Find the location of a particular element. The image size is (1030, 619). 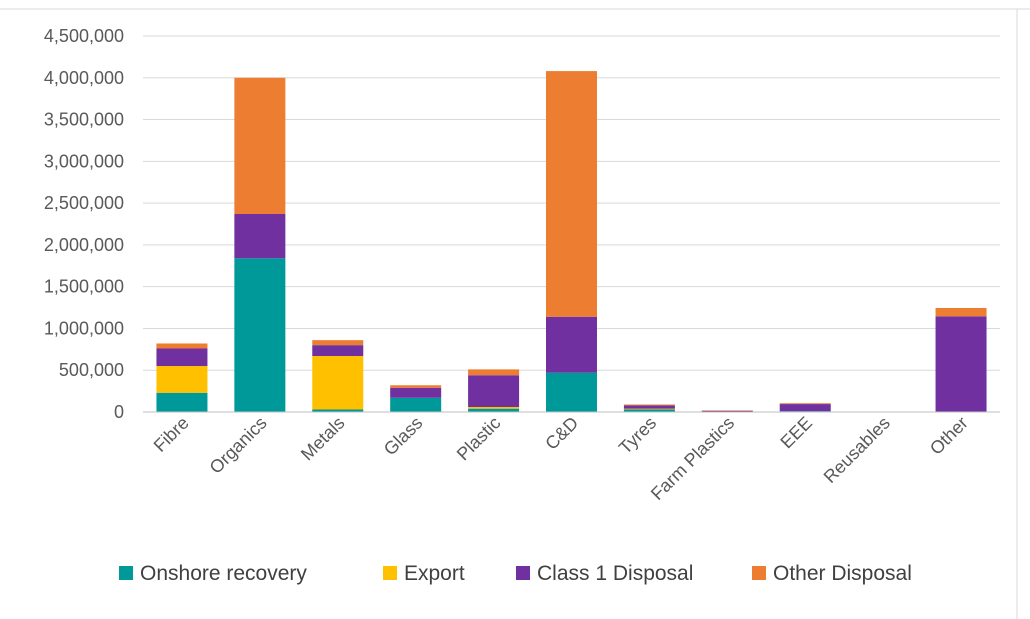

x-tick-label-4: Plastic is located at coordinates (479, 439).